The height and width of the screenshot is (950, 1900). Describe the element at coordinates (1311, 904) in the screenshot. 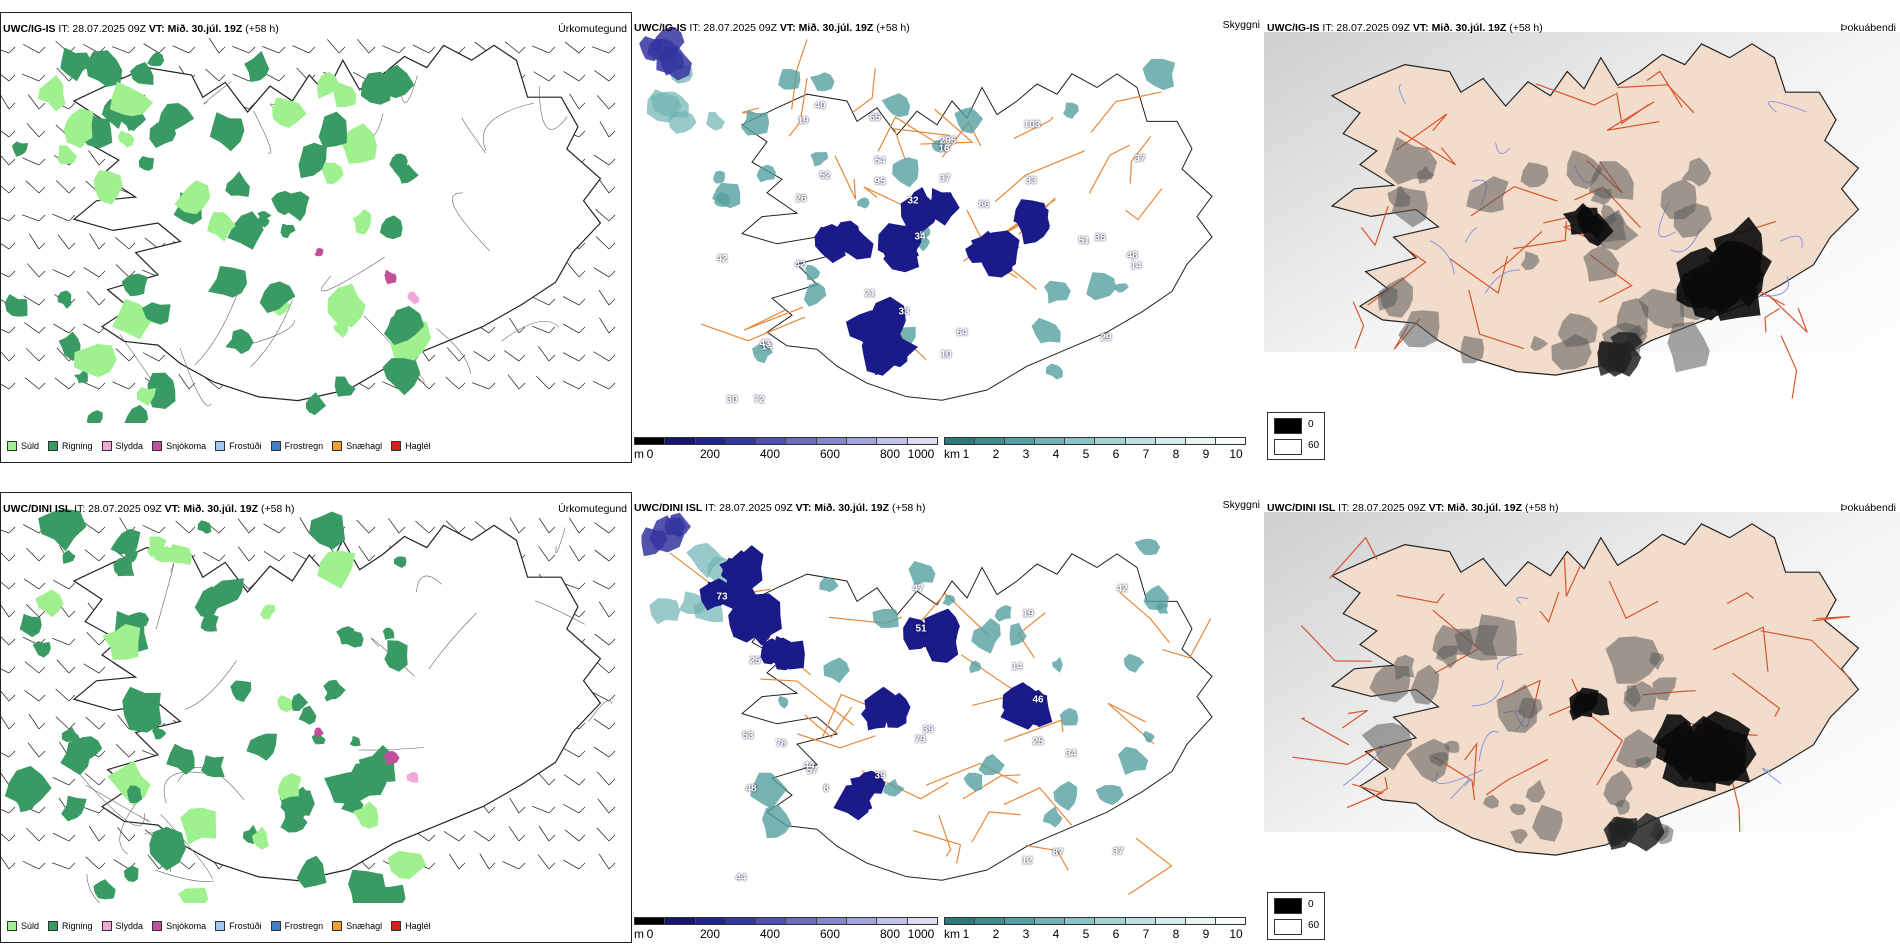

I see `fog-legend-label: 0` at that location.